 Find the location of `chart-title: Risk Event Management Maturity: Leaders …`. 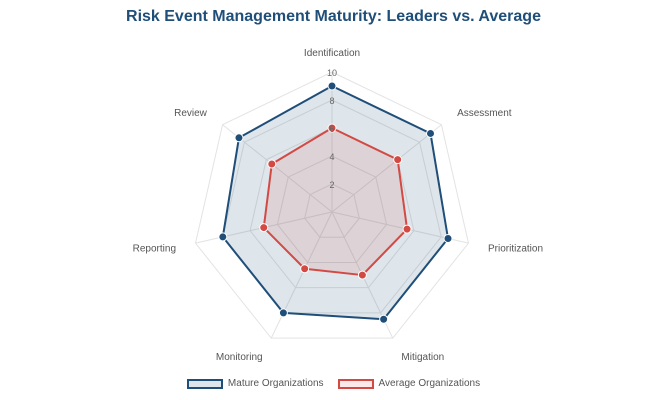

chart-title: Risk Event Management Maturity: Leaders … is located at coordinates (333, 16).